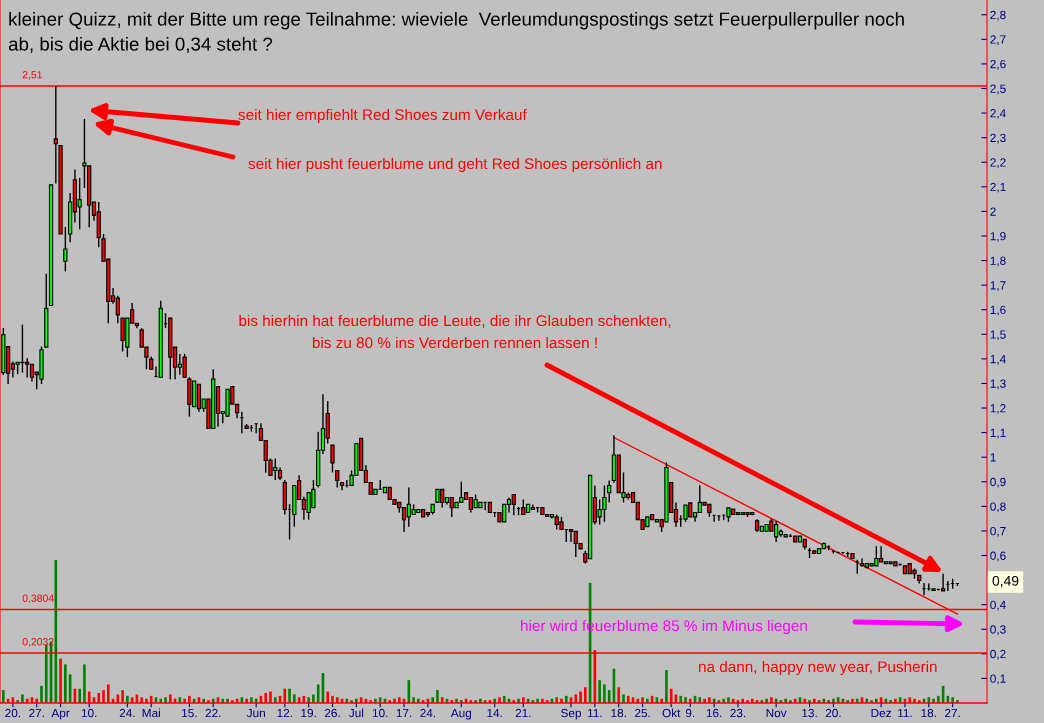 This screenshot has width=1044, height=723. Describe the element at coordinates (32, 75) in the screenshot. I see `ref-line-label: 2,51` at that location.